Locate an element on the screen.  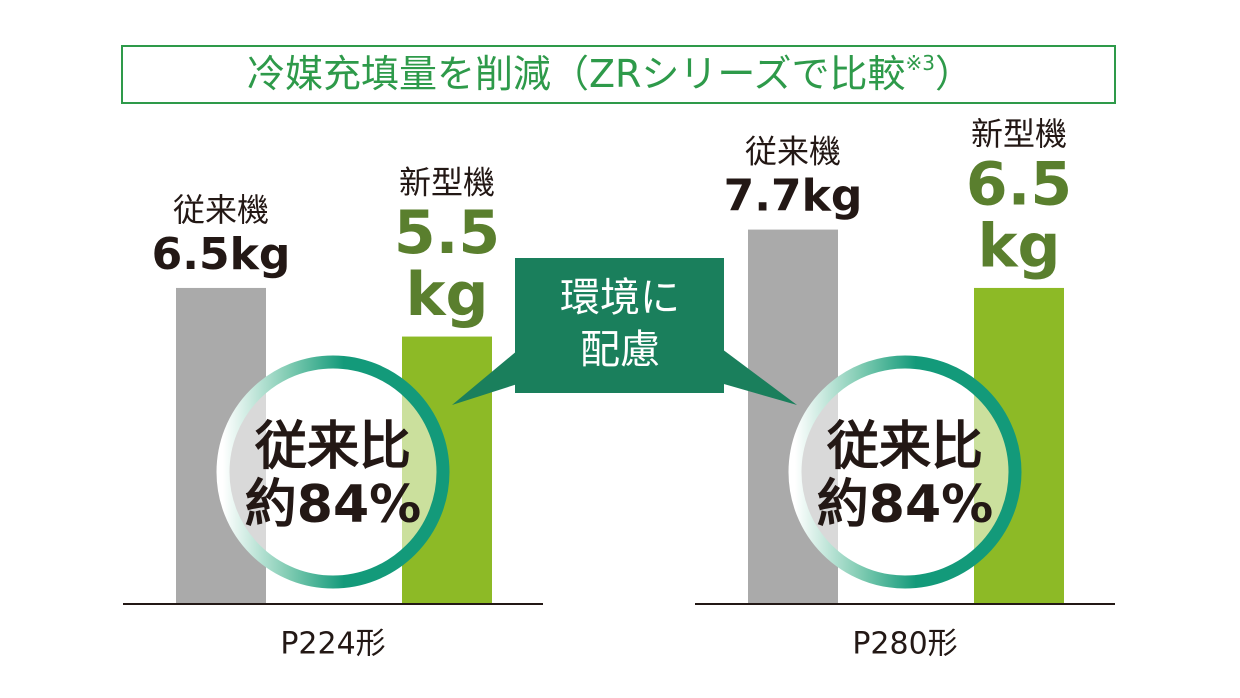
title-box is located at coordinates (618, 74).